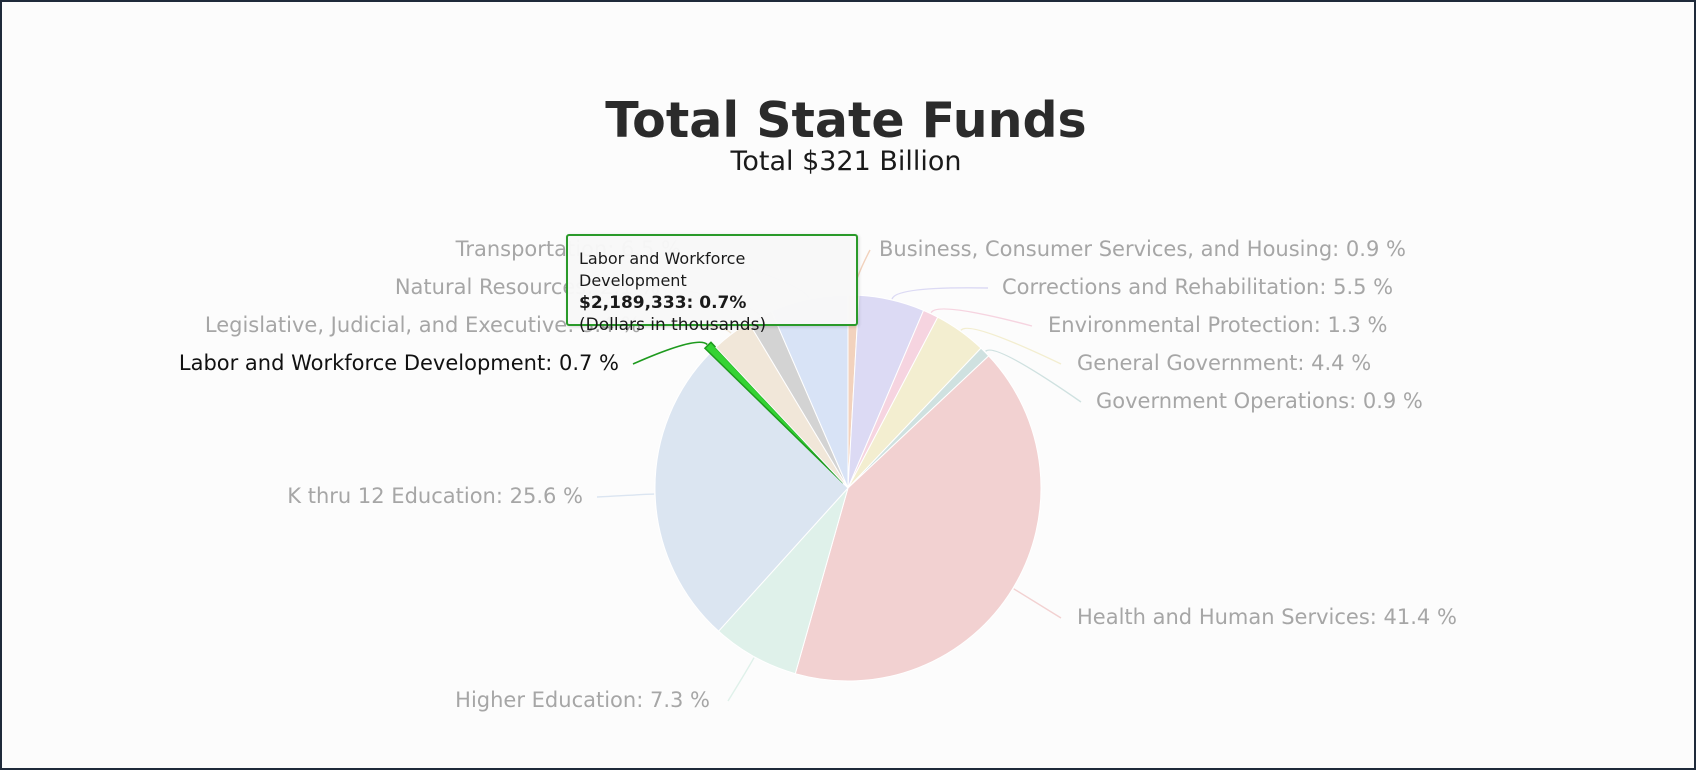  I want to click on tooltip-note: (Dollars in thousands), so click(673, 325).